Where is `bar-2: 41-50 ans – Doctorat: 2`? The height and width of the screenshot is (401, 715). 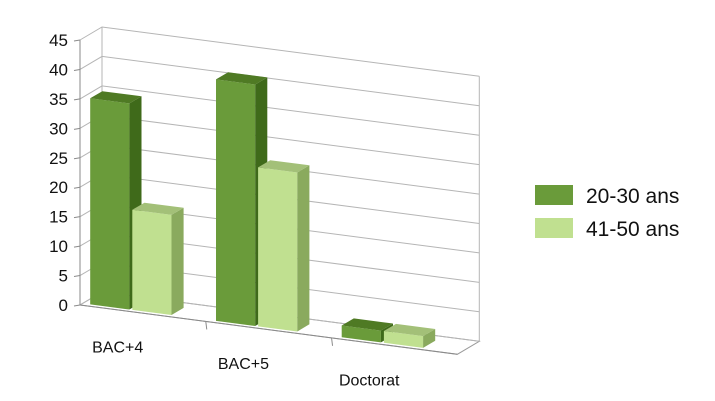 bar-2: 41-50 ans – Doctorat: 2 is located at coordinates (409, 335).